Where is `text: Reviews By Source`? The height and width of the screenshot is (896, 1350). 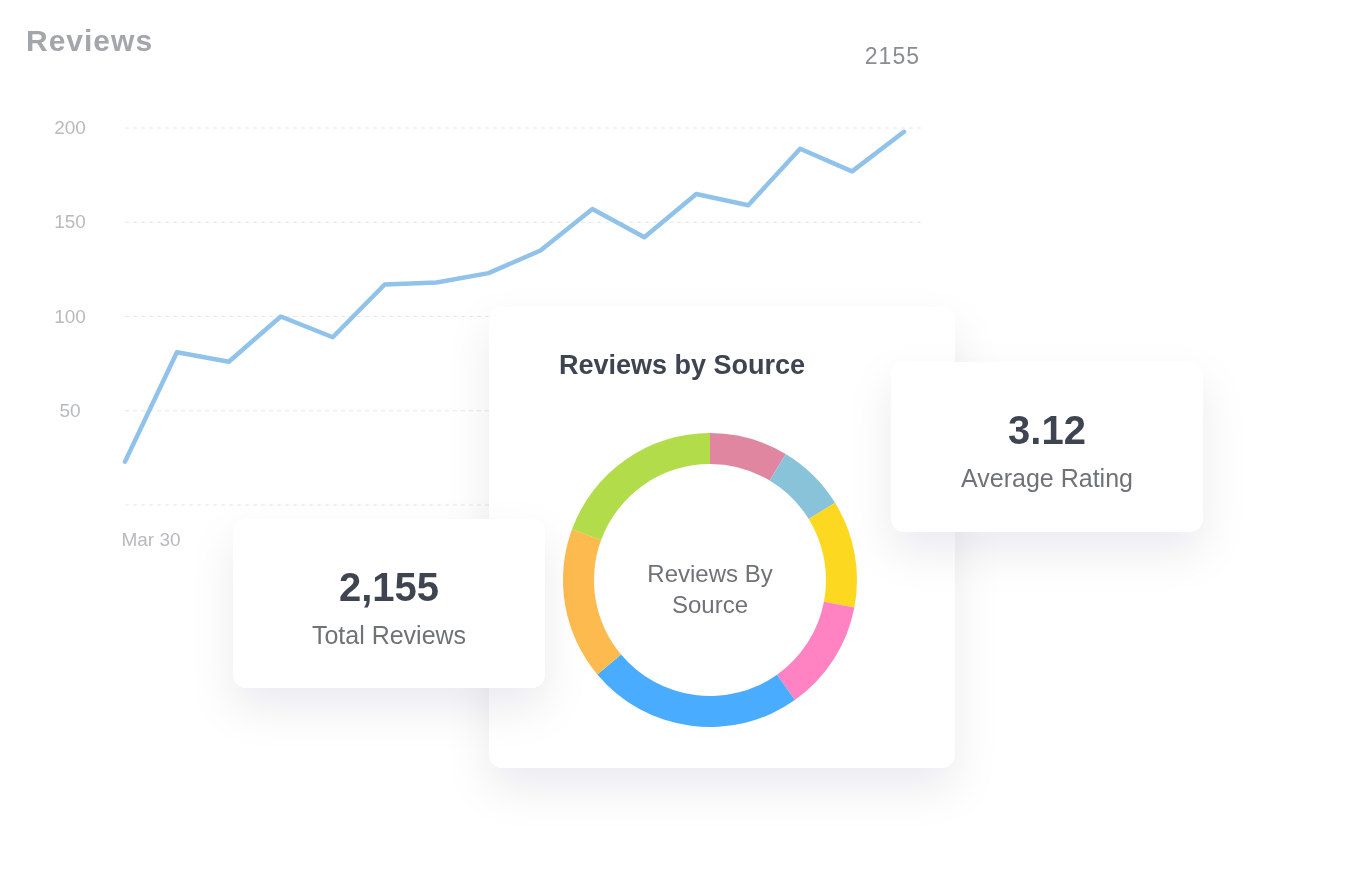
text: Reviews By Source is located at coordinates (710, 589).